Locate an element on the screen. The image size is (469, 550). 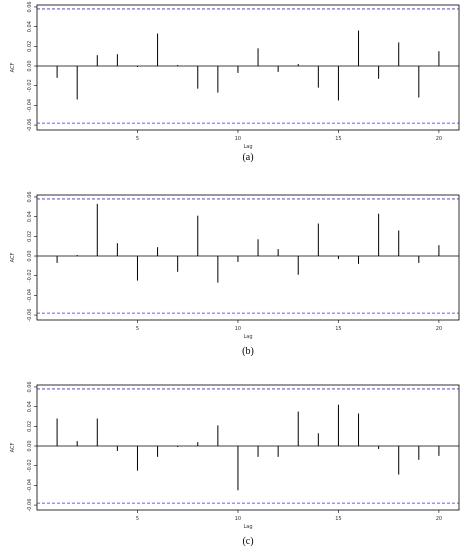
panel-caption: (c) is located at coordinates (247, 541).